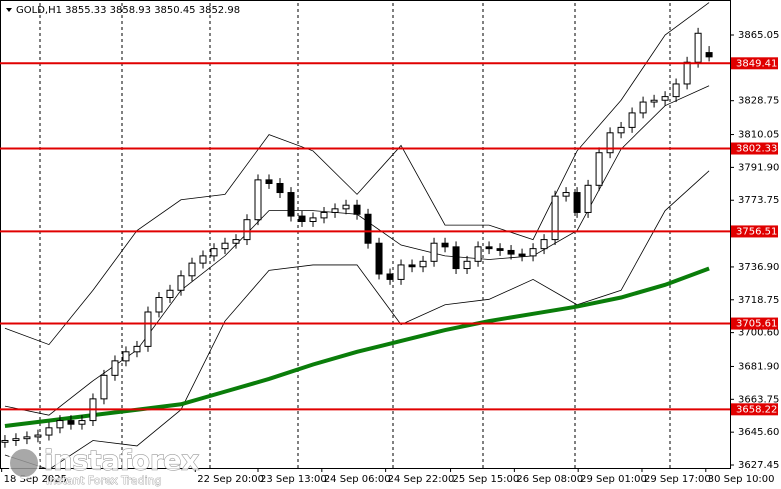  Describe the element at coordinates (758, 167) in the screenshot. I see `y-tick-label: 3791.90` at that location.